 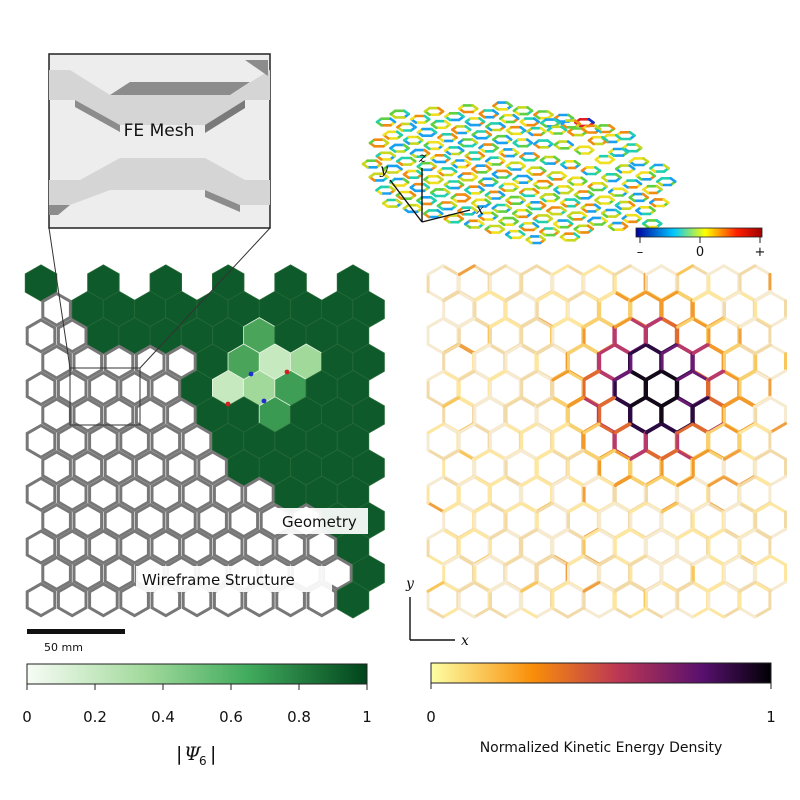 What do you see at coordinates (601, 748) in the screenshot?
I see `kinetic-energy-label: Normalized Kinetic Energy Density` at bounding box center [601, 748].